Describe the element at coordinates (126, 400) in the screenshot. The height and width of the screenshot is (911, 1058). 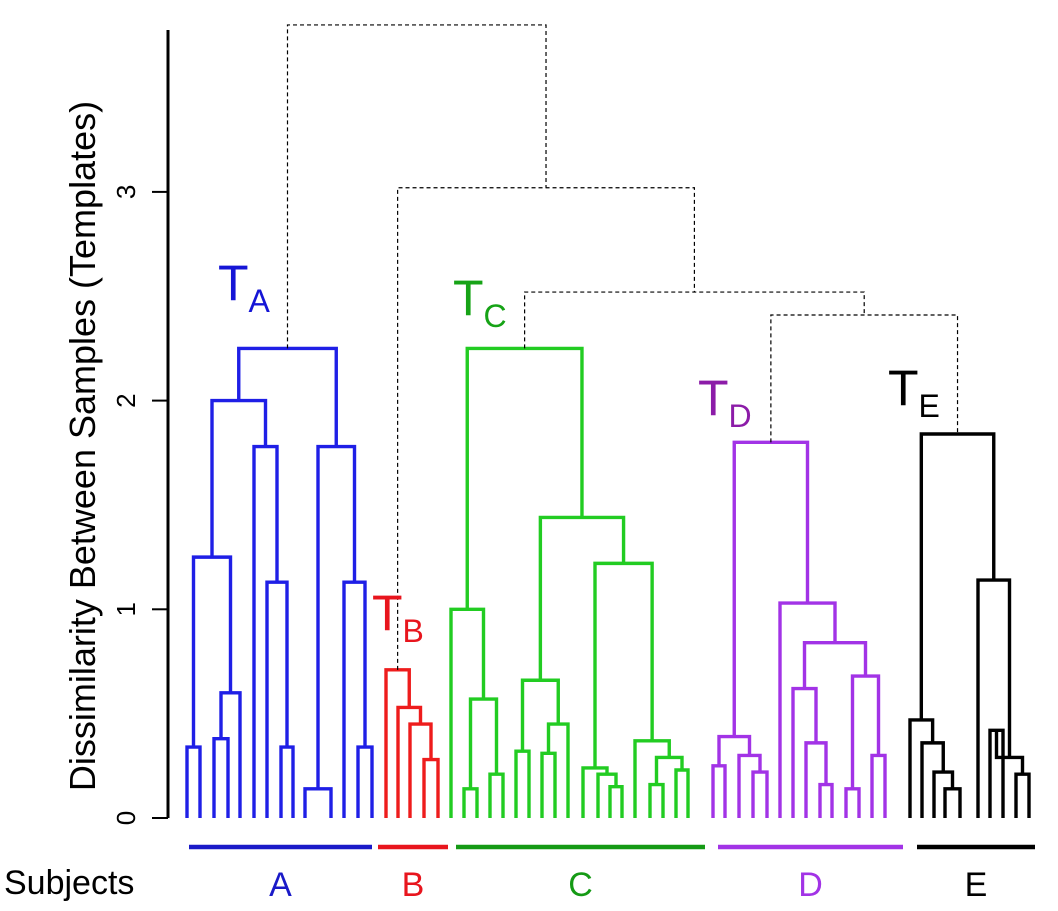
I see `y-tick-label: 2` at that location.